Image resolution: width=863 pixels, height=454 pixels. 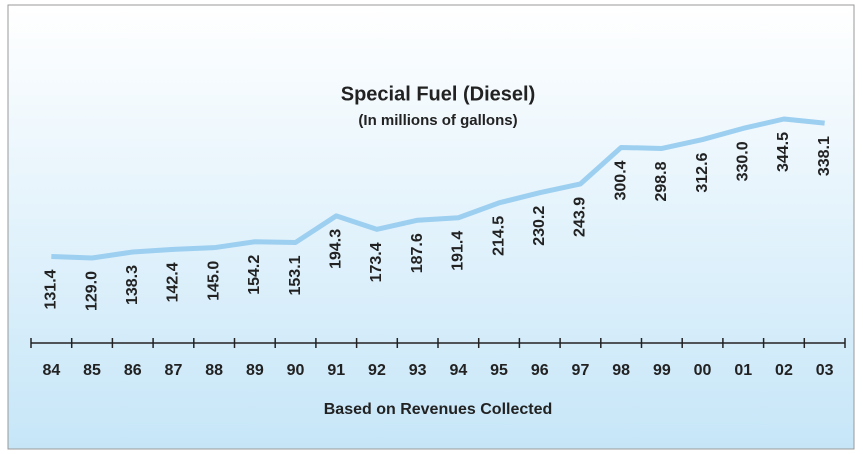 What do you see at coordinates (458, 251) in the screenshot?
I see `data-label: 191.4` at bounding box center [458, 251].